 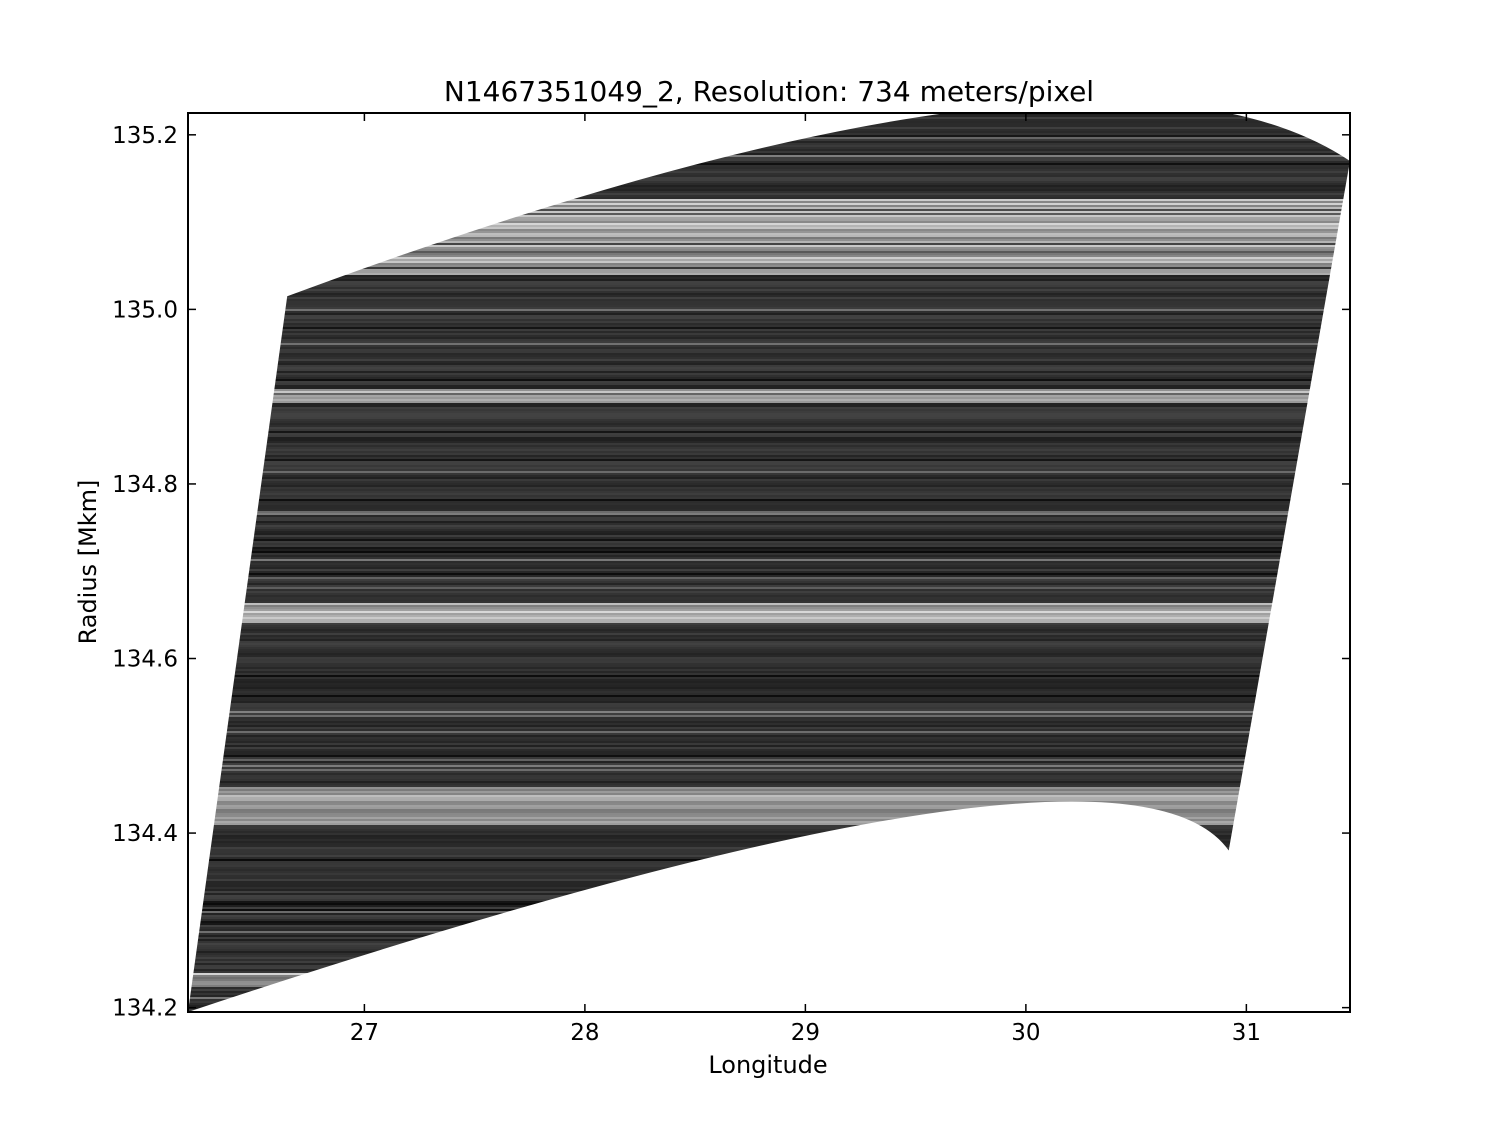 What do you see at coordinates (145, 834) in the screenshot?
I see `y-tick-label: 134.4` at bounding box center [145, 834].